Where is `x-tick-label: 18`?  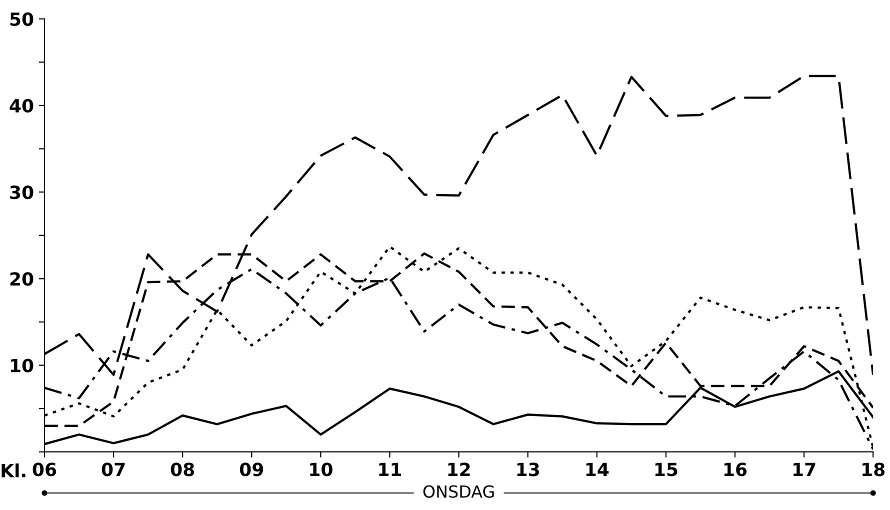 x-tick-label: 18 is located at coordinates (873, 469).